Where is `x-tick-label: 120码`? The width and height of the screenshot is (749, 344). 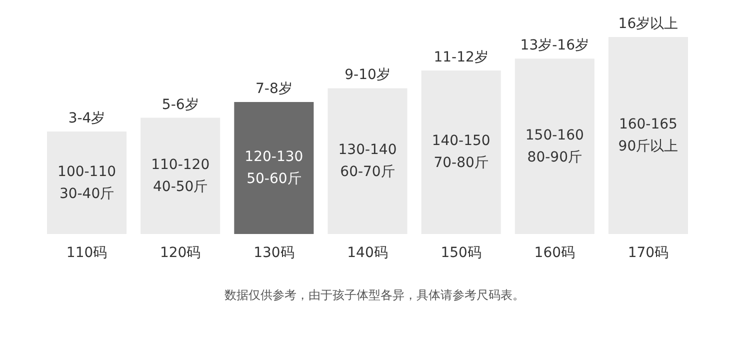 x-tick-label: 120码 is located at coordinates (180, 253).